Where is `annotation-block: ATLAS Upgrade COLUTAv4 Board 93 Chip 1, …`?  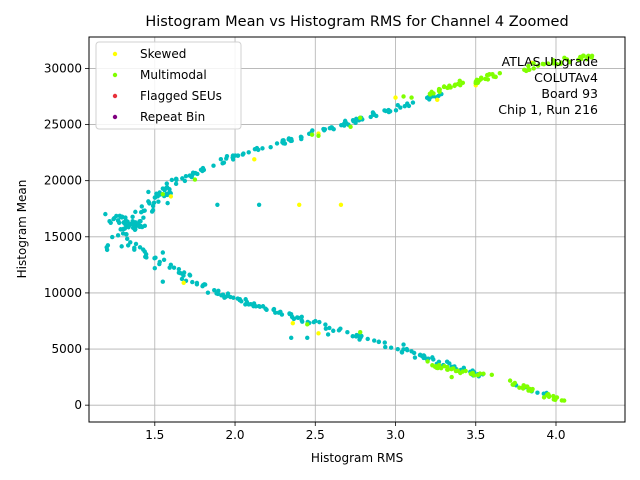
annotation-block: ATLAS Upgrade COLUTAv4 Board 93 Chip 1, … is located at coordinates (548, 85).